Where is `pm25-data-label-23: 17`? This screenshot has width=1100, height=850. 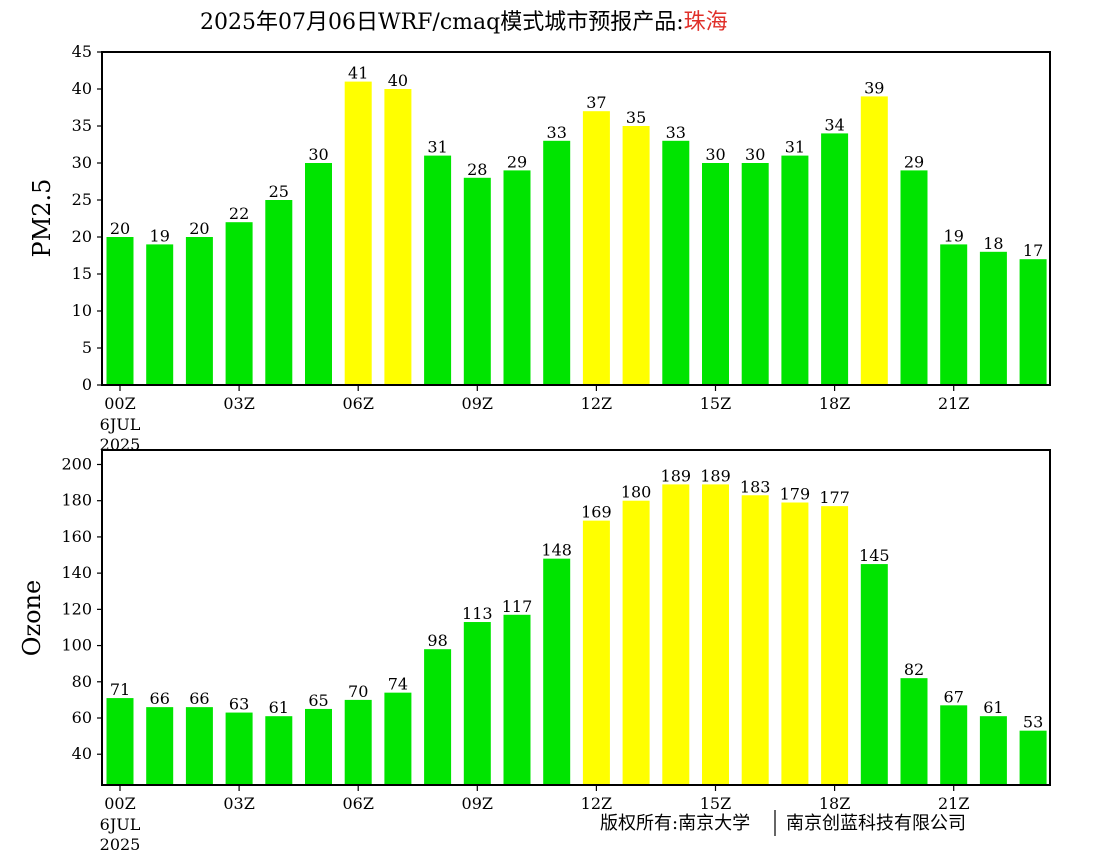
pm25-data-label-23: 17 is located at coordinates (1033, 250).